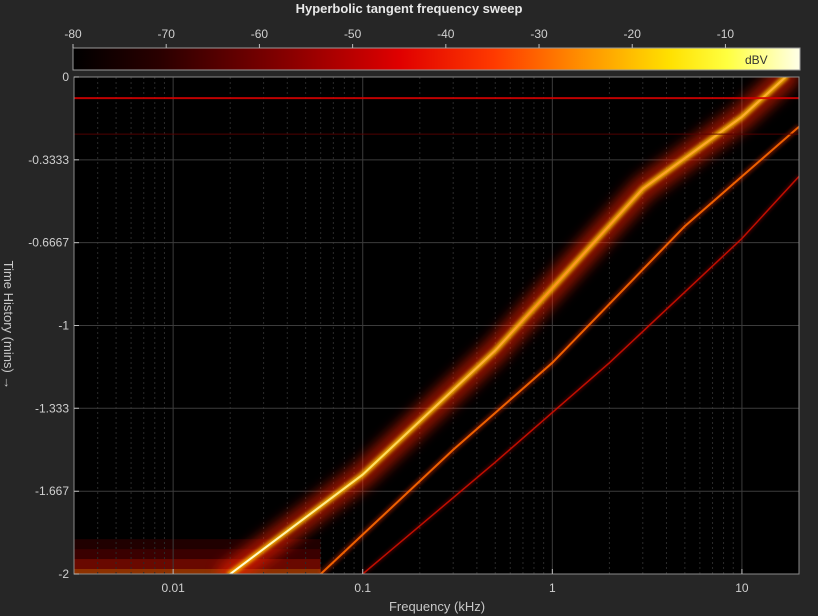 The width and height of the screenshot is (818, 616). What do you see at coordinates (437, 606) in the screenshot?
I see `x-axis-label: Frequency (kHz)` at bounding box center [437, 606].